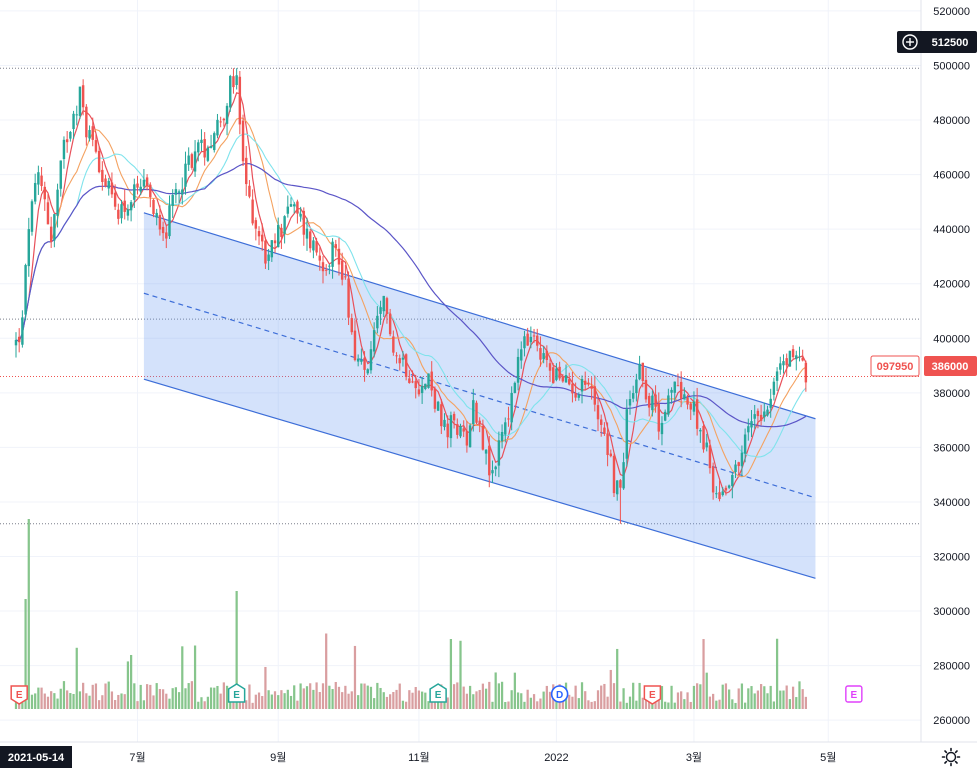  I want to click on price-tick-label: 520000, so click(951, 12).